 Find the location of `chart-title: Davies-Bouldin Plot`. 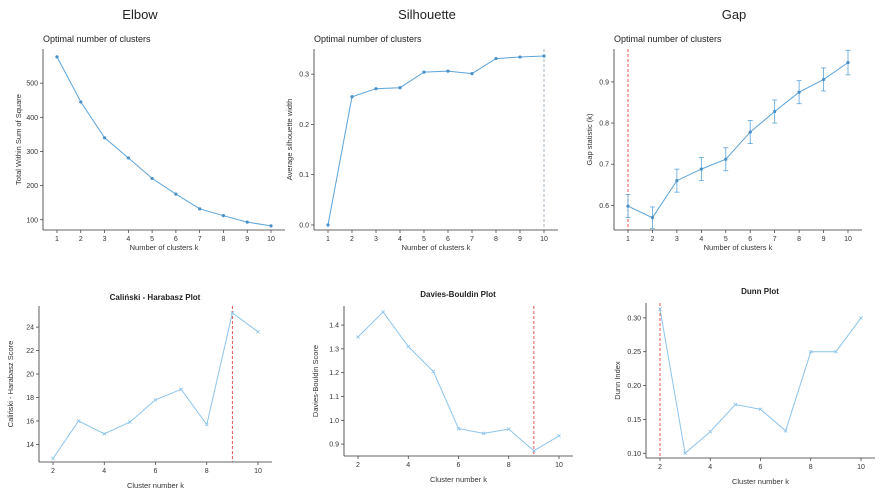

chart-title: Davies-Bouldin Plot is located at coordinates (458, 294).